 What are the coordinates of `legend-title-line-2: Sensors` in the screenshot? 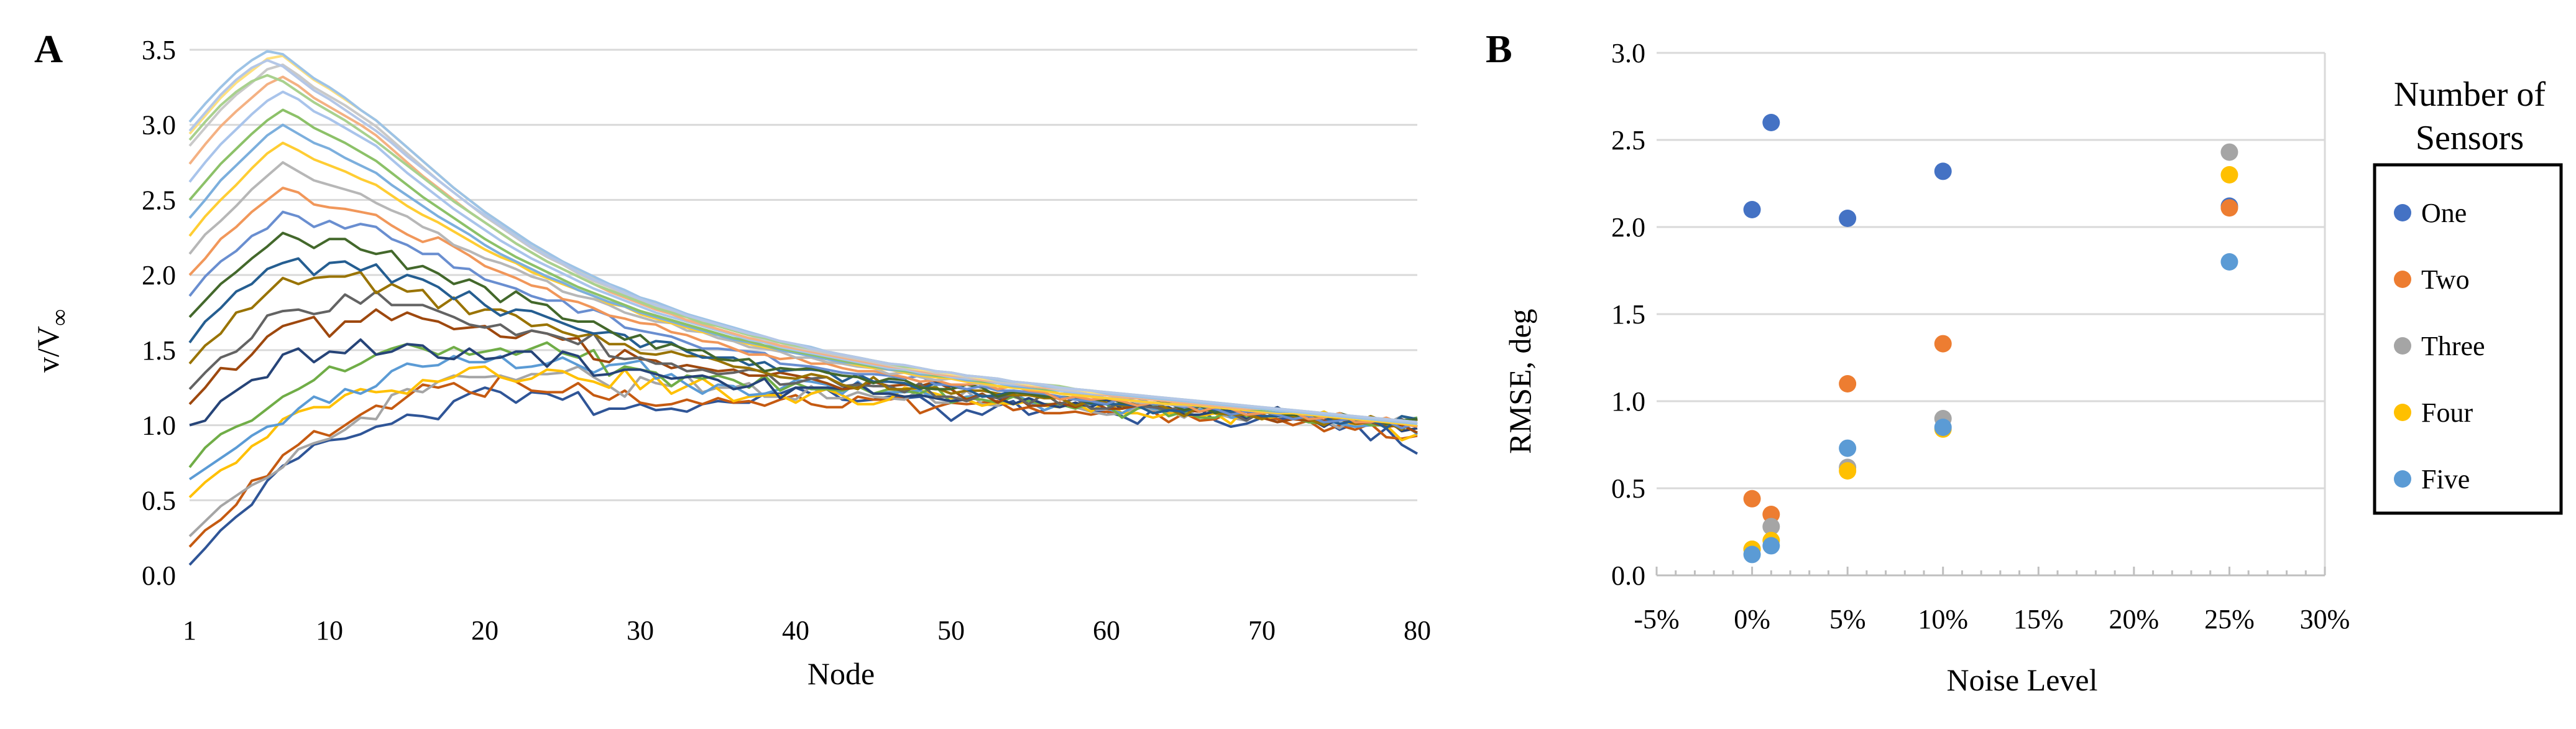 It's located at (2470, 138).